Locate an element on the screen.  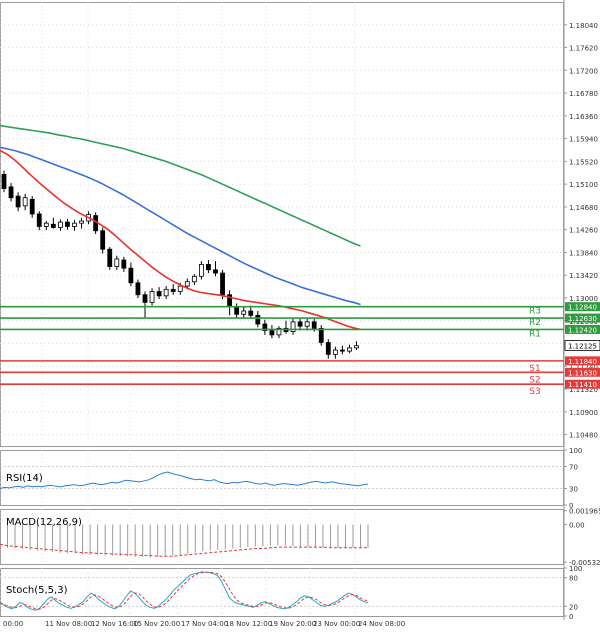
level-price-label-r2: 1.12630 is located at coordinates (582, 319).